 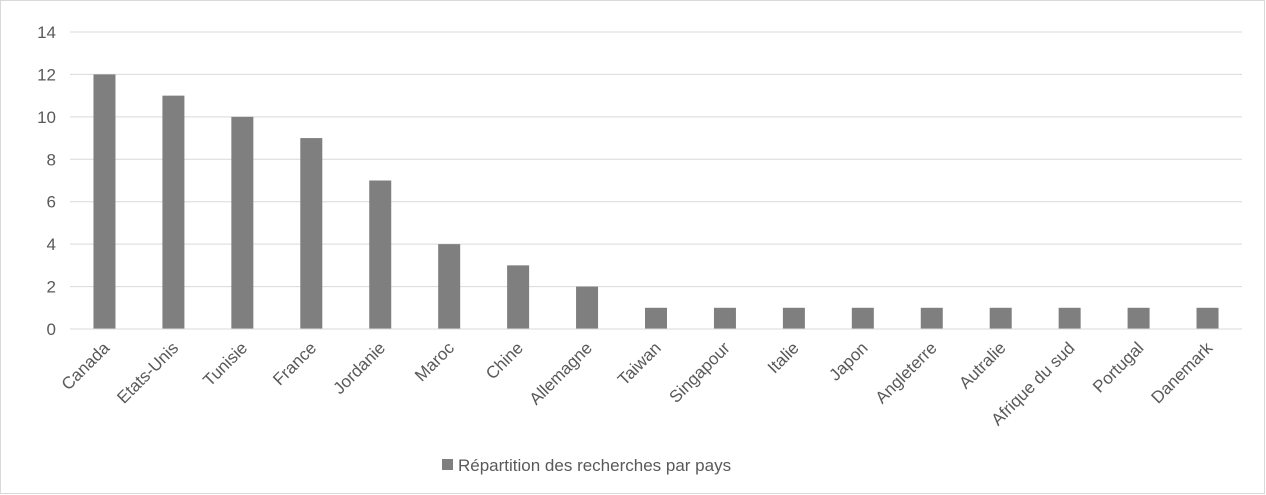 What do you see at coordinates (46, 117) in the screenshot?
I see `y-tick-label: 10` at bounding box center [46, 117].